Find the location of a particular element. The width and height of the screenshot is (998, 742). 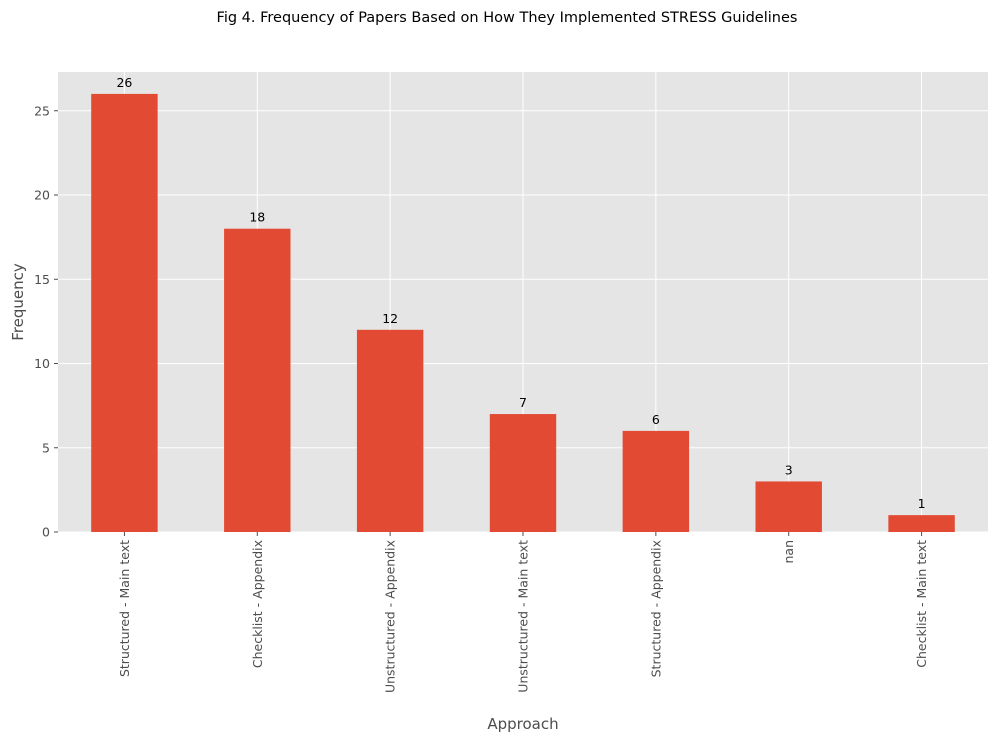

bar-value-label: 26 is located at coordinates (124, 82).